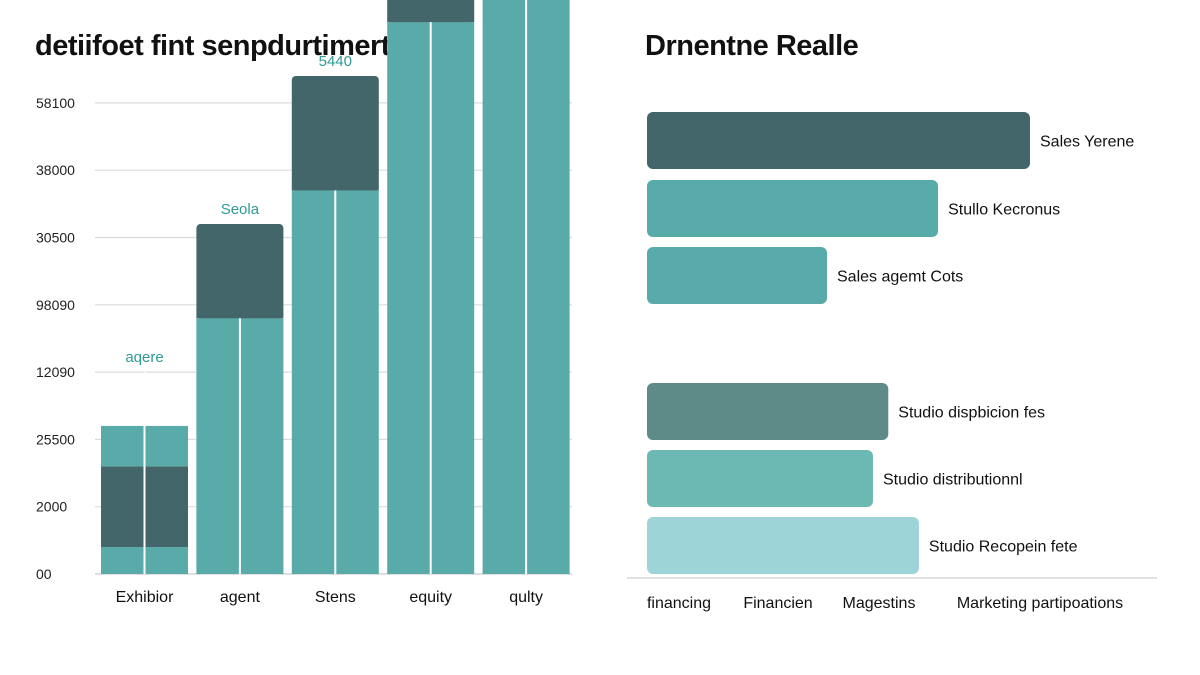 This screenshot has height=675, width=1200. I want to click on bar-data-label: 5440, so click(335, 61).